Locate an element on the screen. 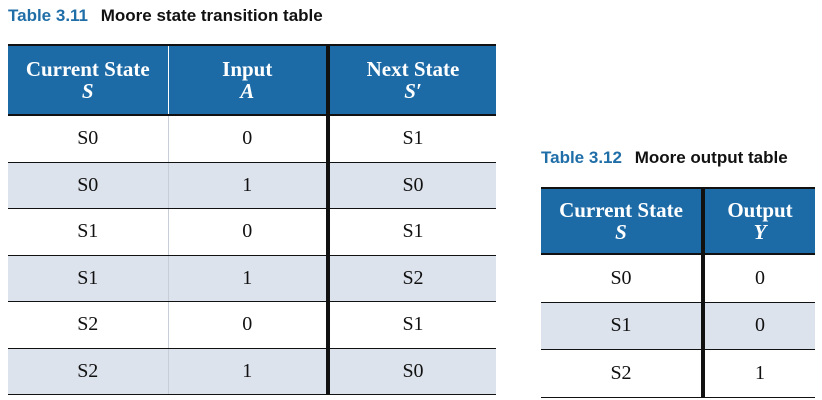 This screenshot has height=400, width=822. caption-number: Table 3.12 is located at coordinates (581, 157).